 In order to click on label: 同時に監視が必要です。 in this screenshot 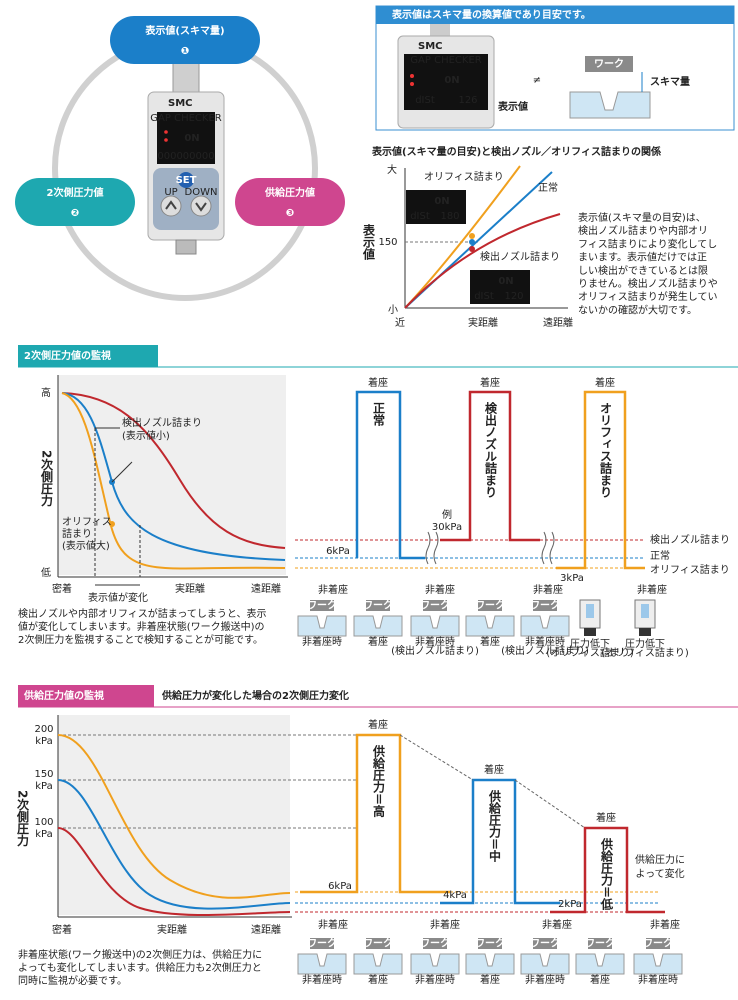, I will do `click(72, 980)`.